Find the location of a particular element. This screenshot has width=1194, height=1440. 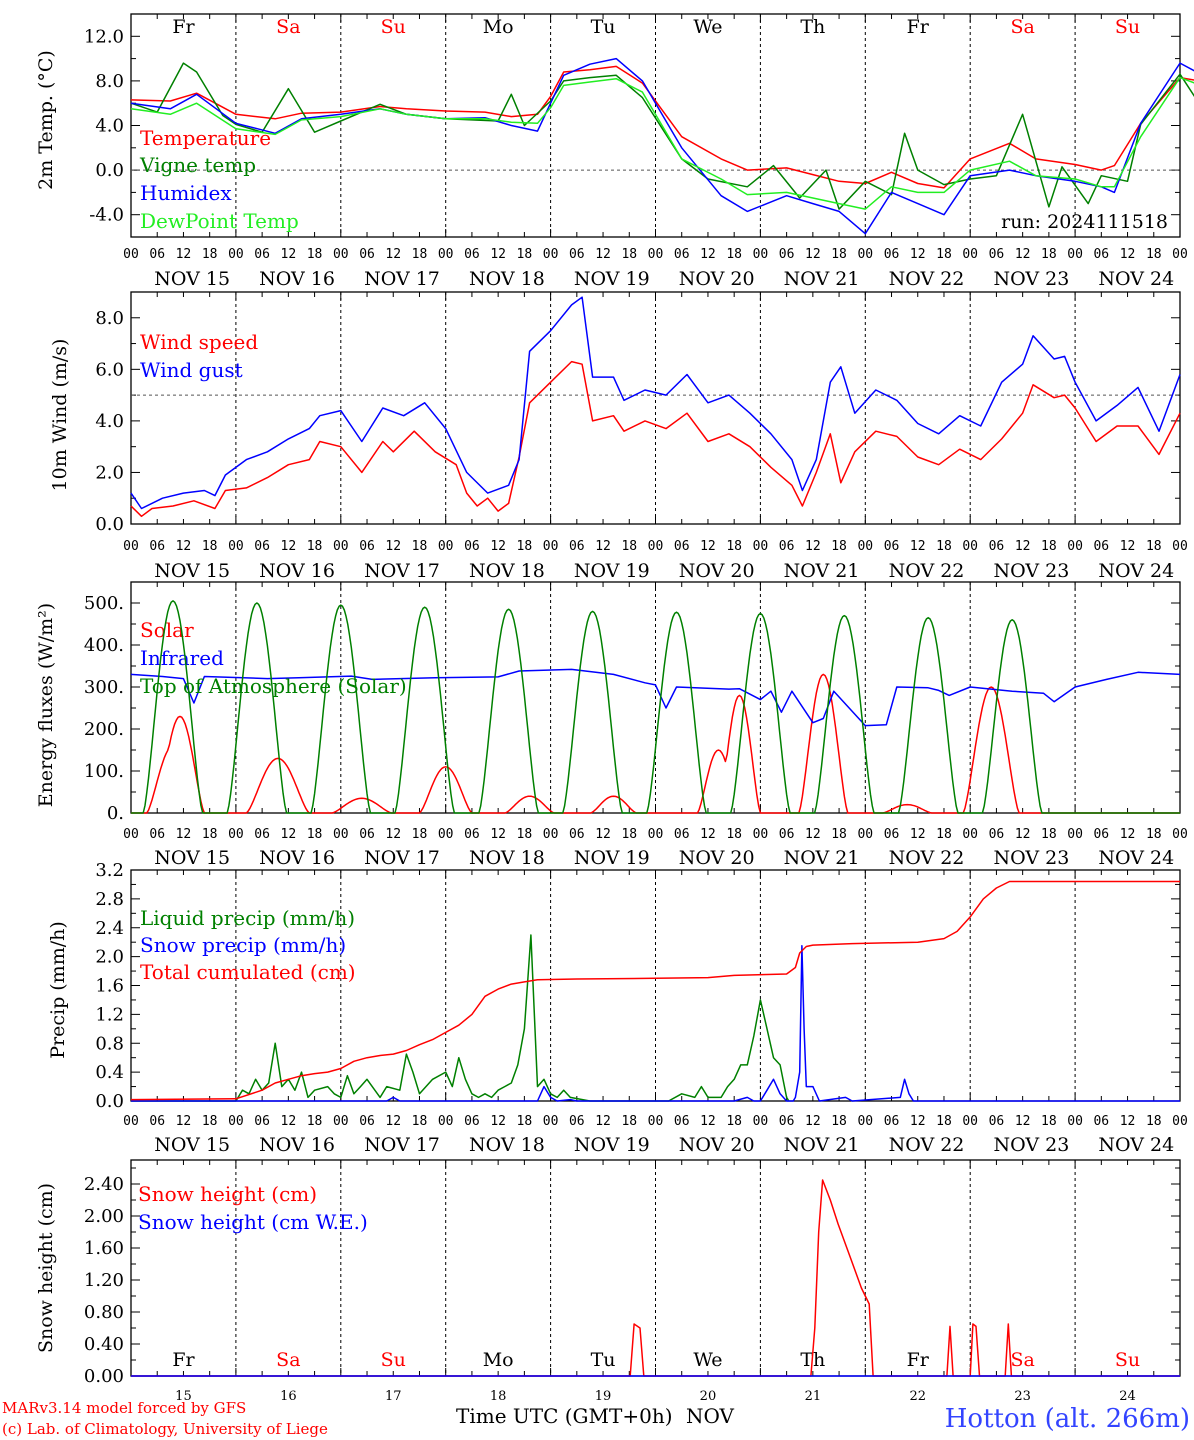

precip-series-line is located at coordinates (655, 990).